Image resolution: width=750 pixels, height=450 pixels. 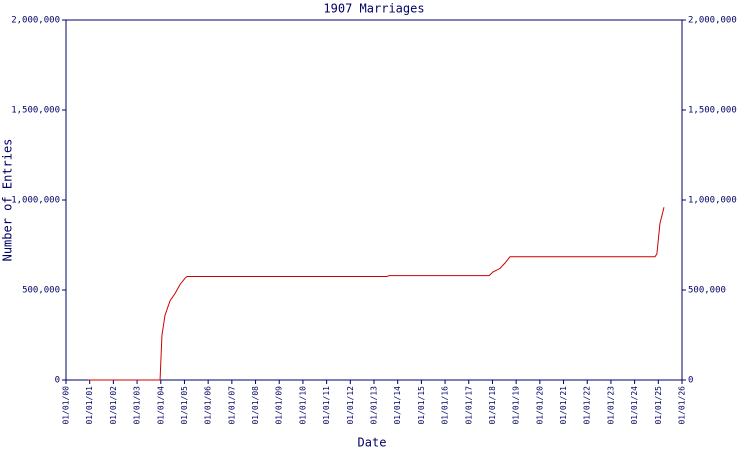 I want to click on x-tick-label: 01/01/04, so click(x=160, y=405).